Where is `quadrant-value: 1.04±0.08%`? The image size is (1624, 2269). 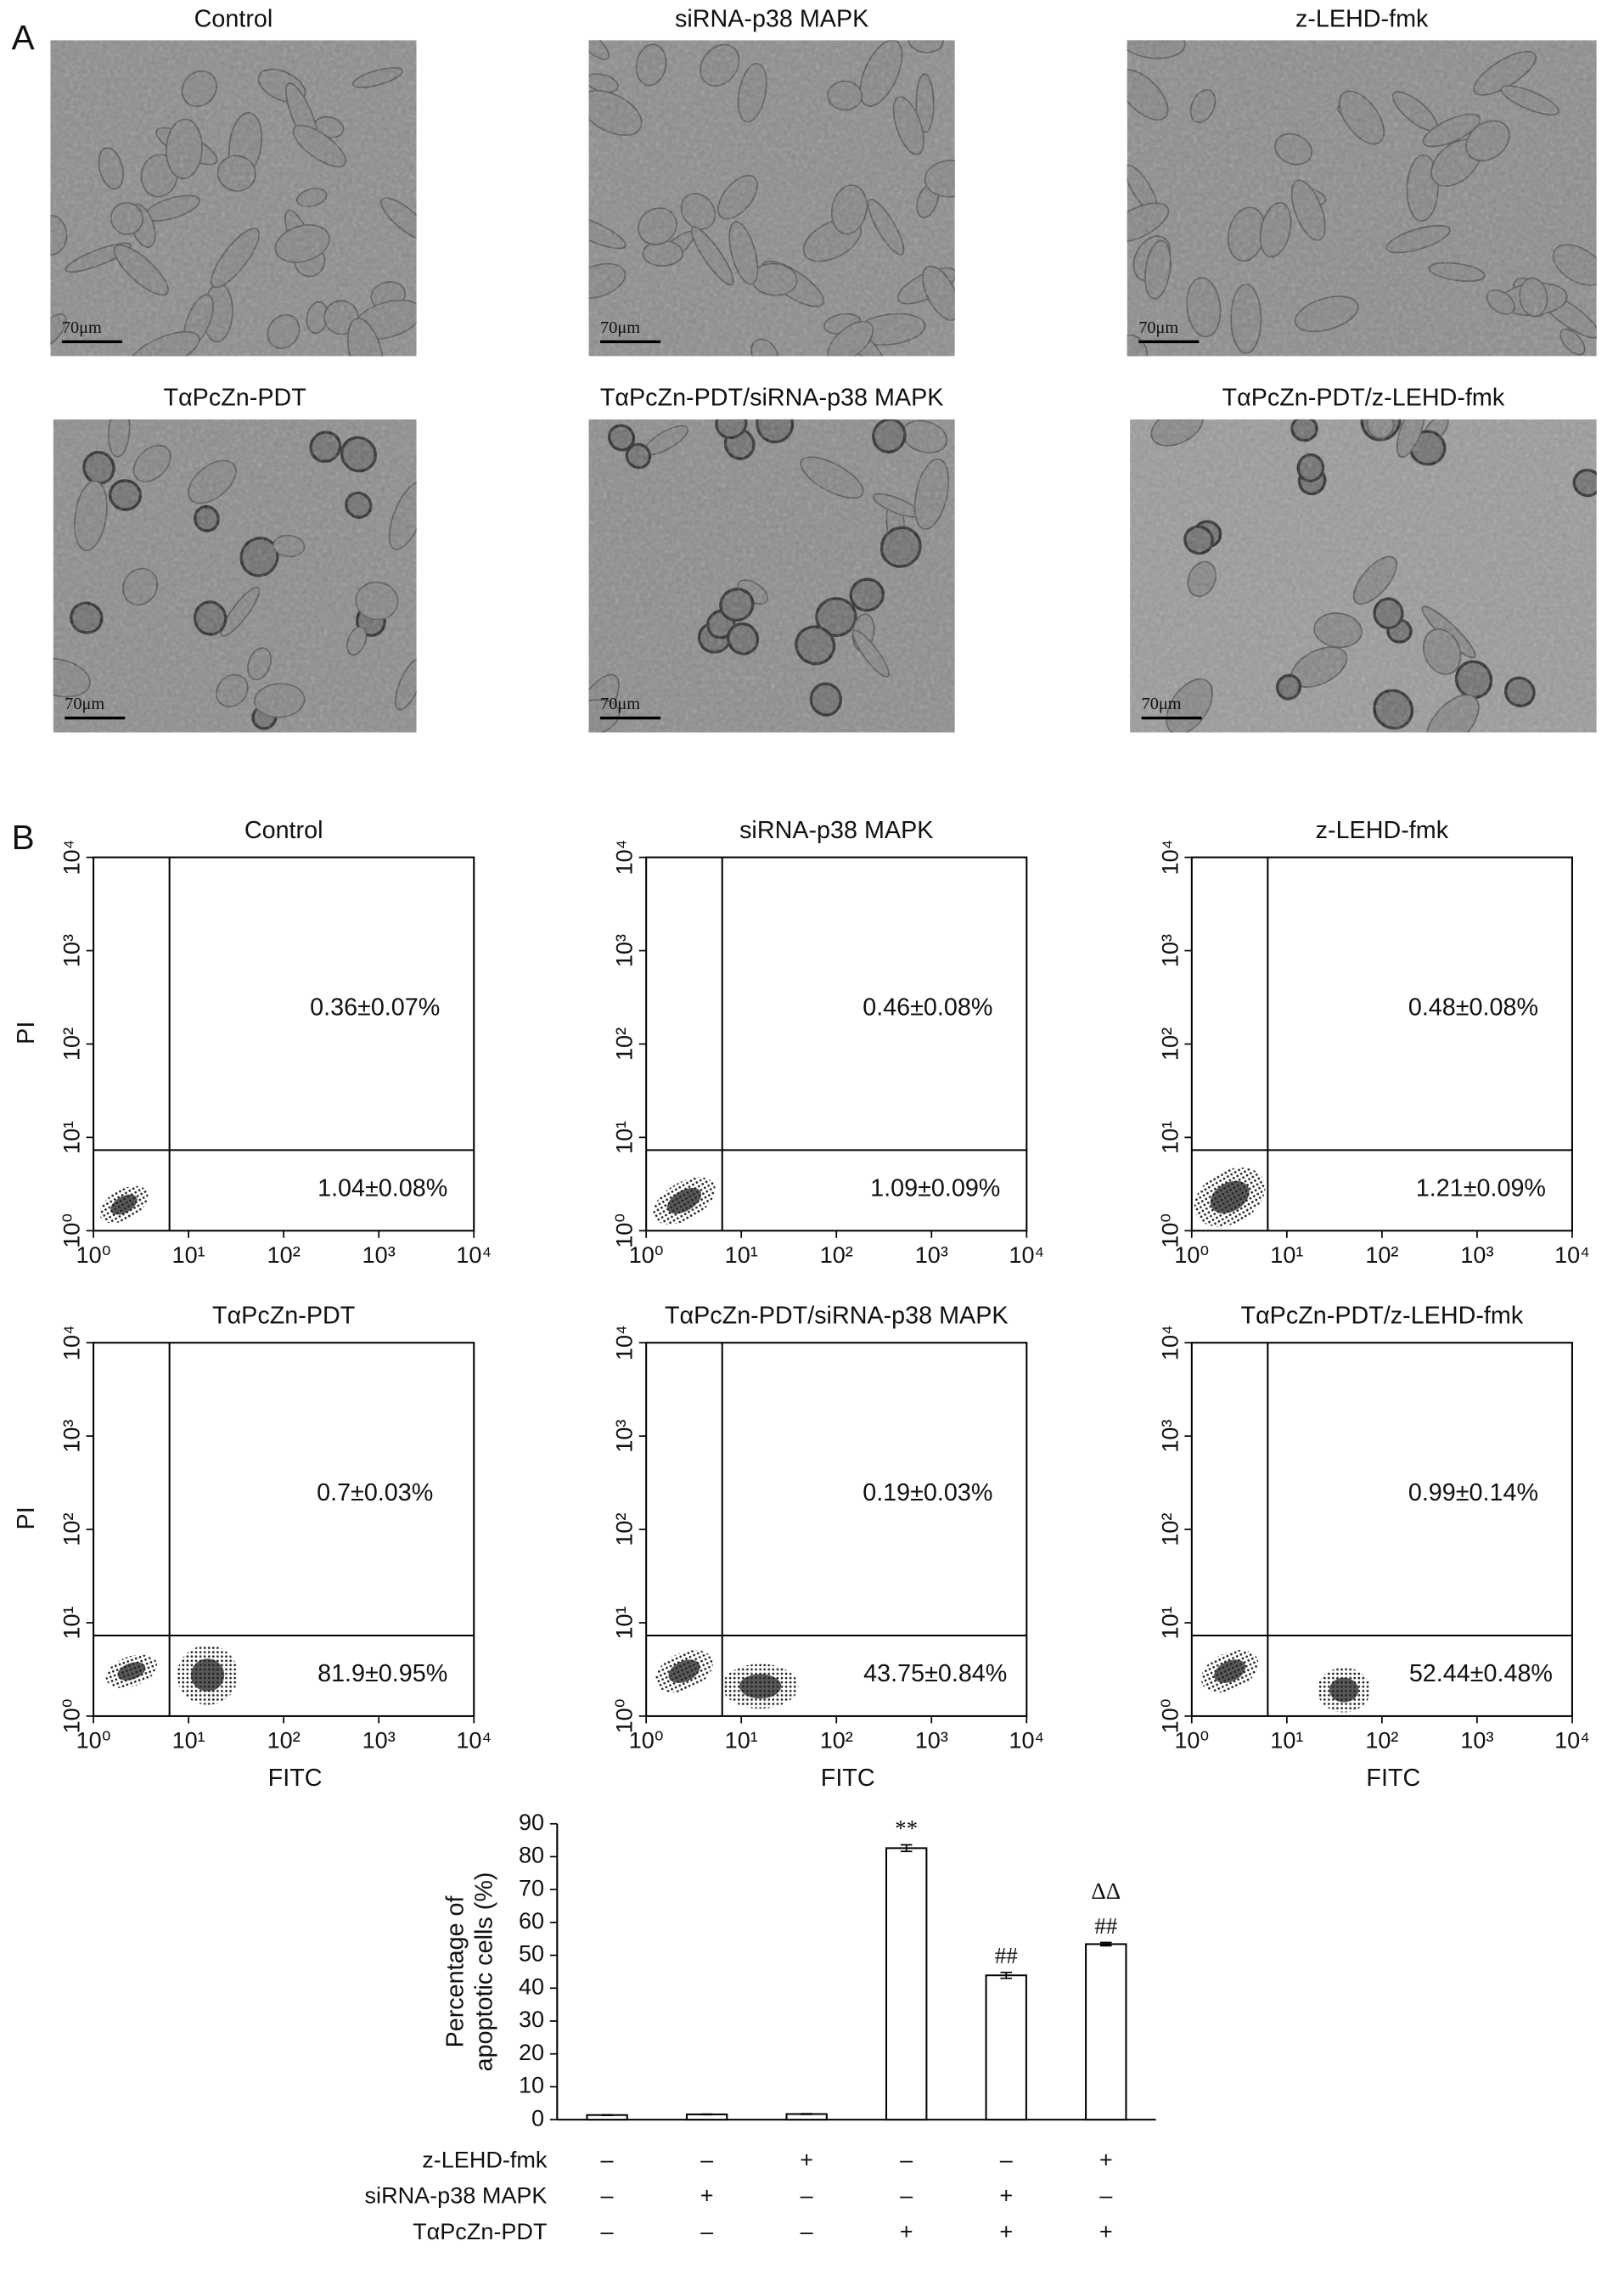
quadrant-value: 1.04±0.08% is located at coordinates (382, 1188).